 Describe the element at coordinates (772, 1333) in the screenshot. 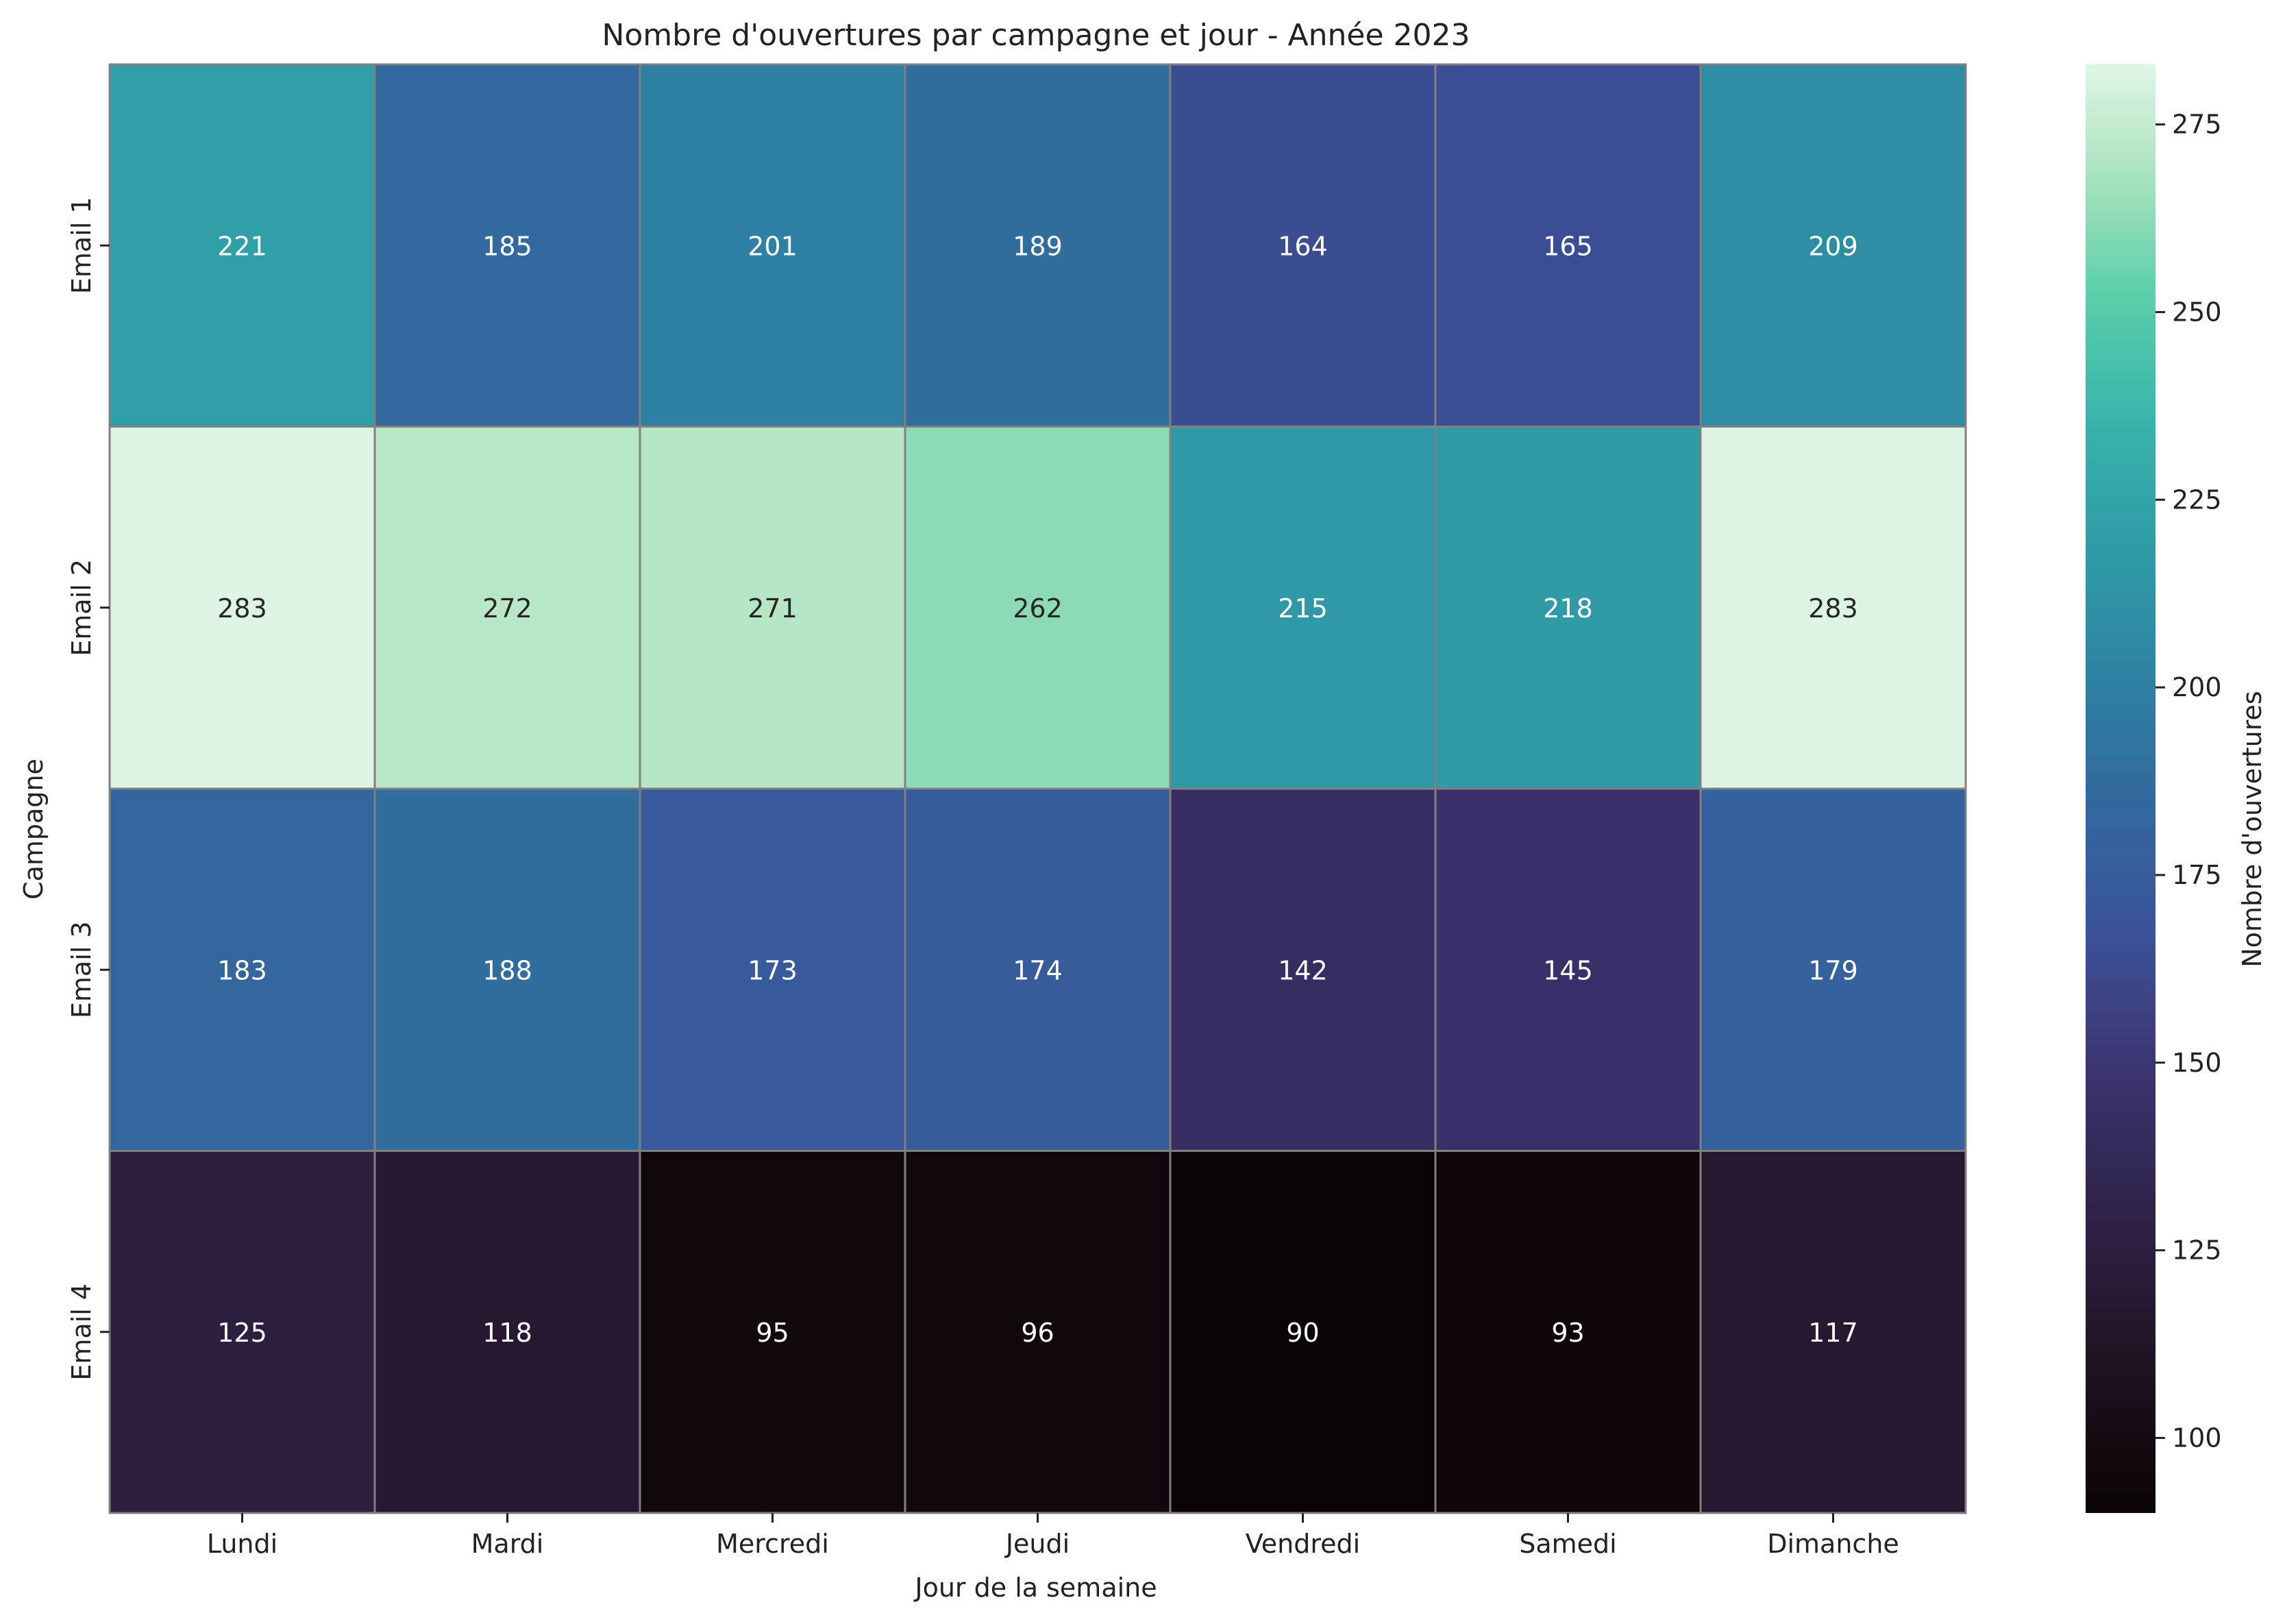

I see `cell-value-label: 95` at that location.